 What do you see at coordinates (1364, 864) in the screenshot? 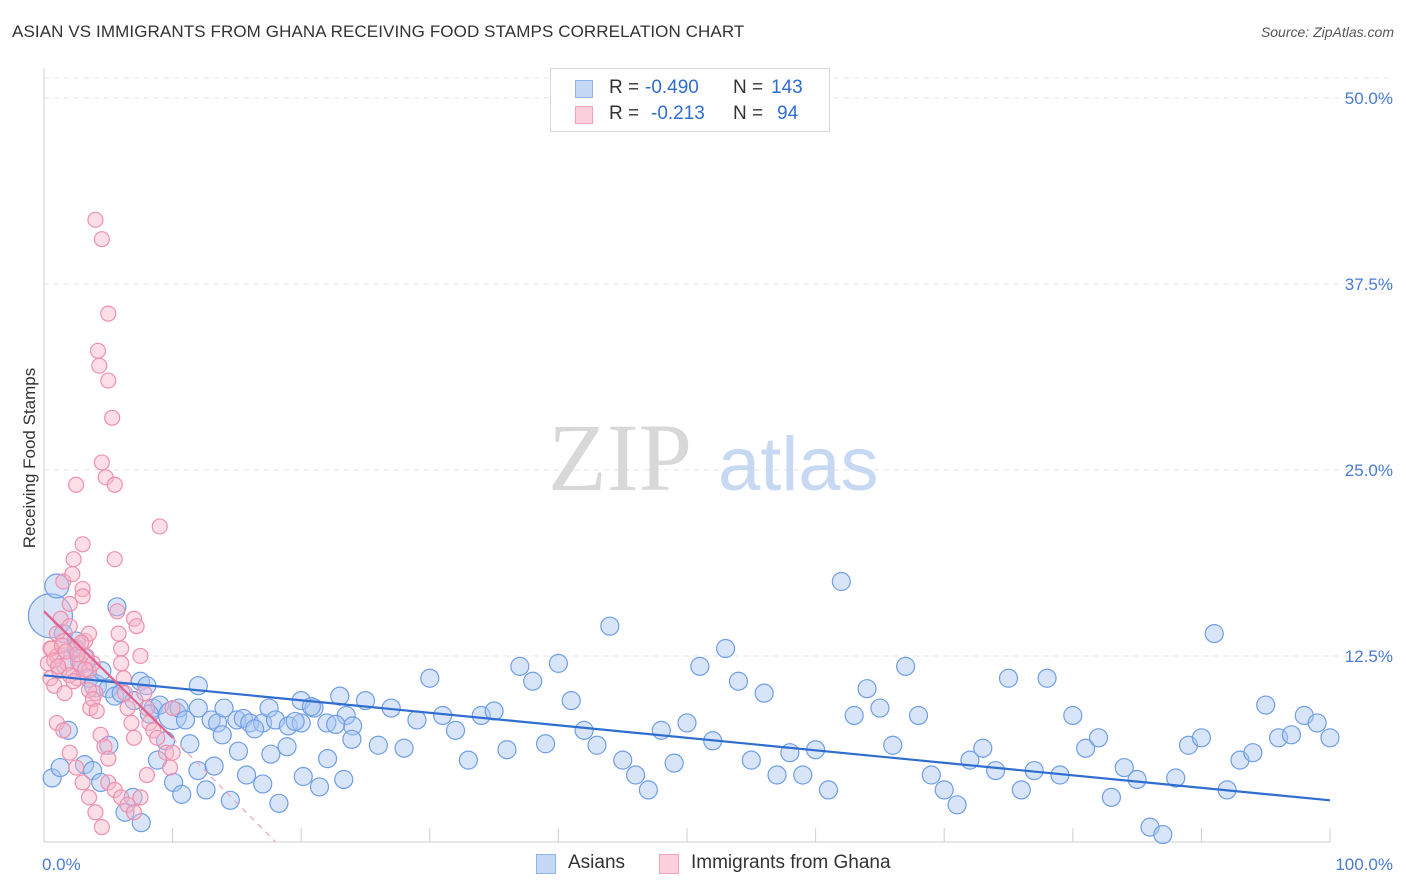
I see `x-tick-label-max: 100.0%` at bounding box center [1364, 864].